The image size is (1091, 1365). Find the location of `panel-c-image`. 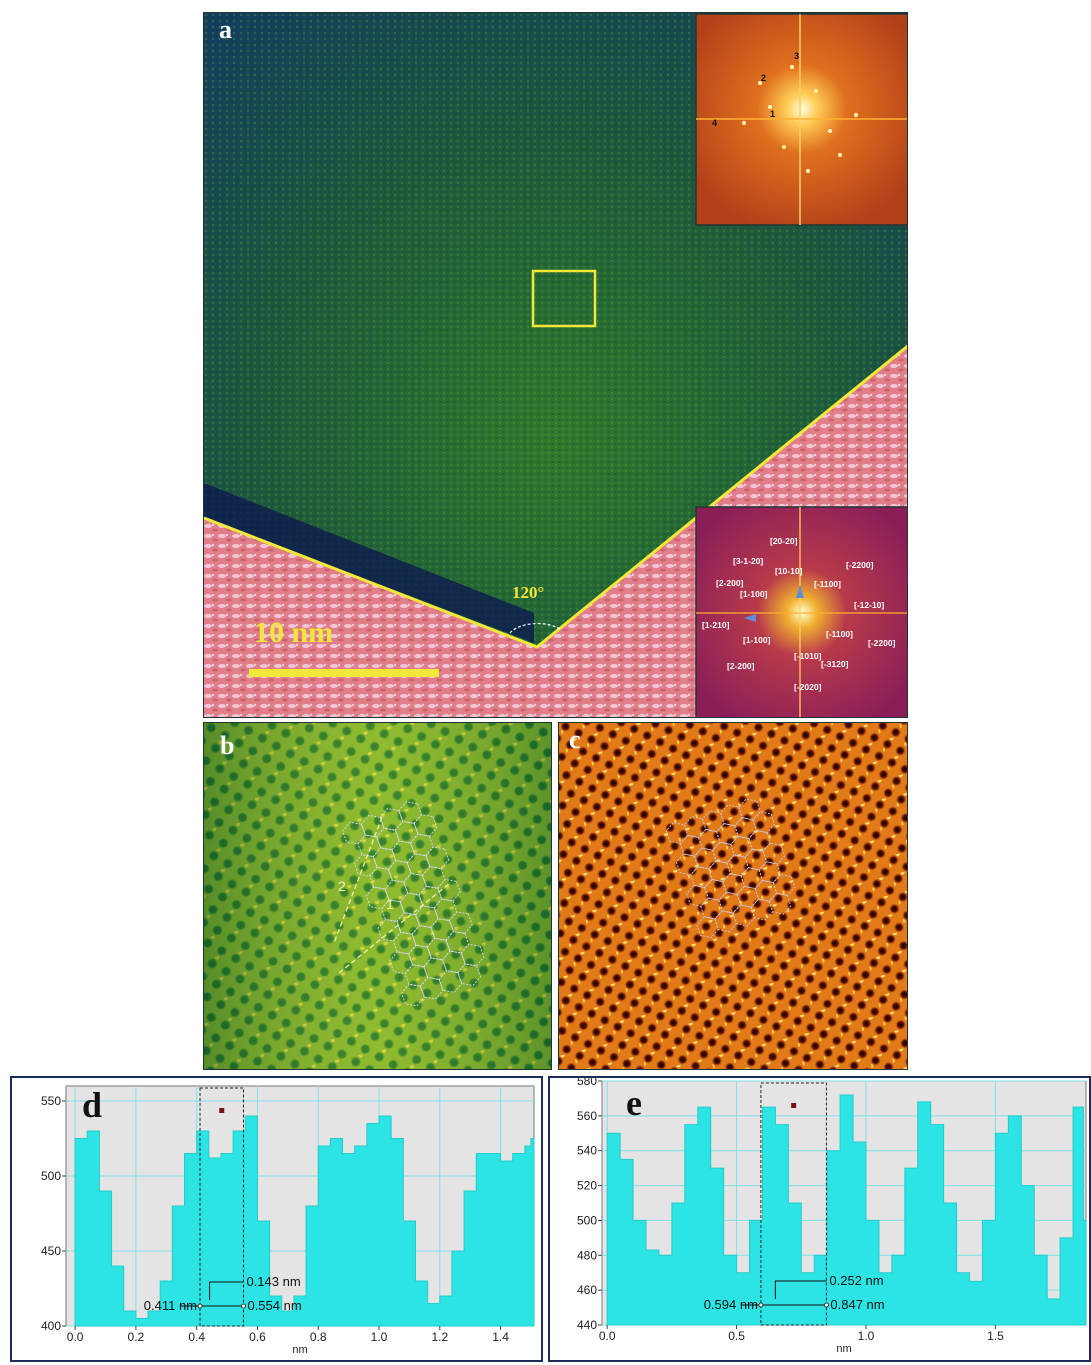

panel-c-image is located at coordinates (733, 896).